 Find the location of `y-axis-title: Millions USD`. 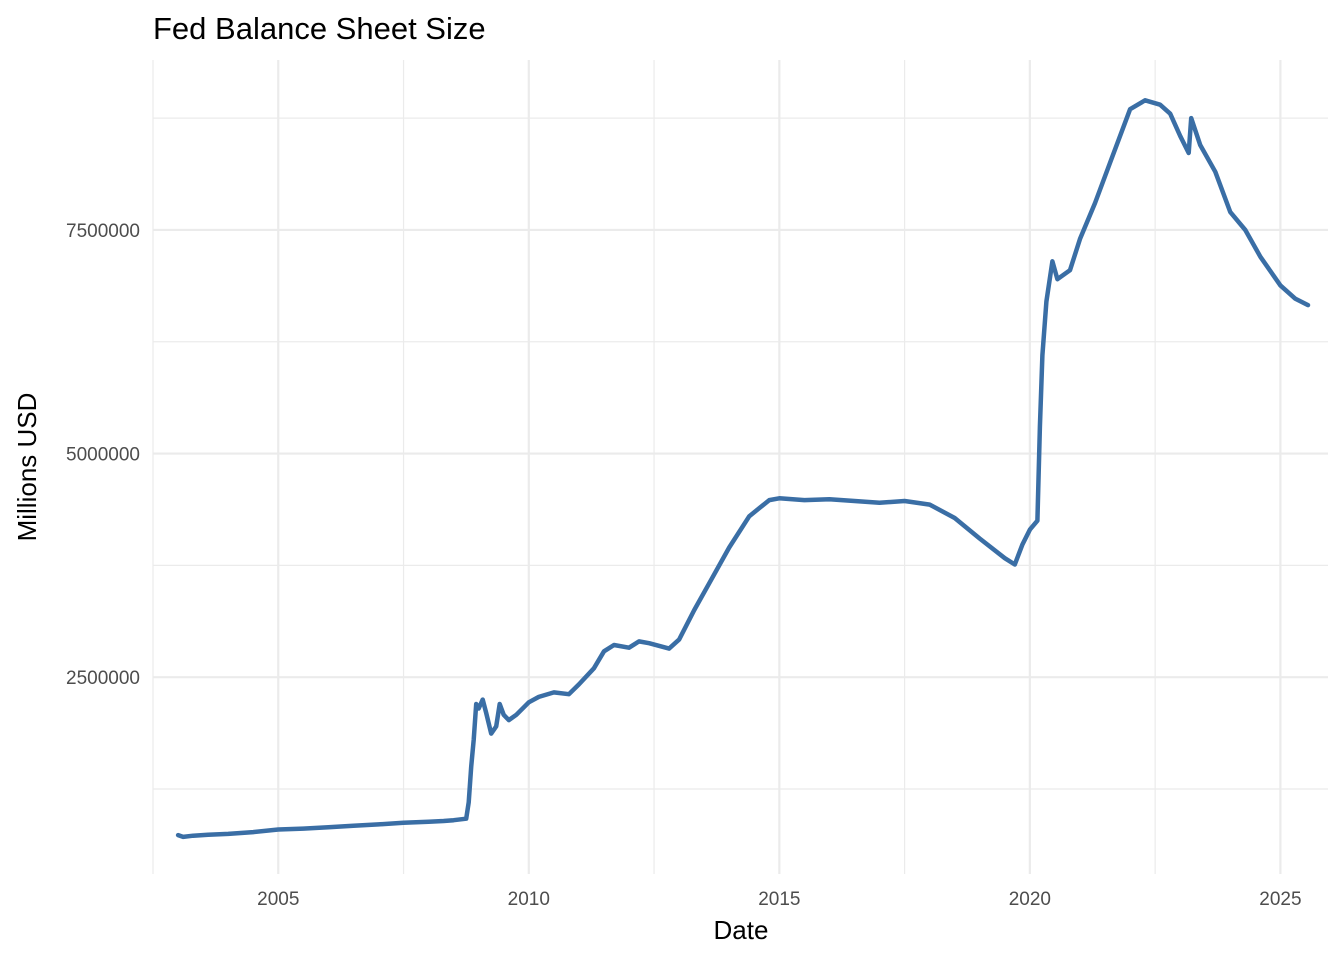

y-axis-title: Millions USD is located at coordinates (27, 467).